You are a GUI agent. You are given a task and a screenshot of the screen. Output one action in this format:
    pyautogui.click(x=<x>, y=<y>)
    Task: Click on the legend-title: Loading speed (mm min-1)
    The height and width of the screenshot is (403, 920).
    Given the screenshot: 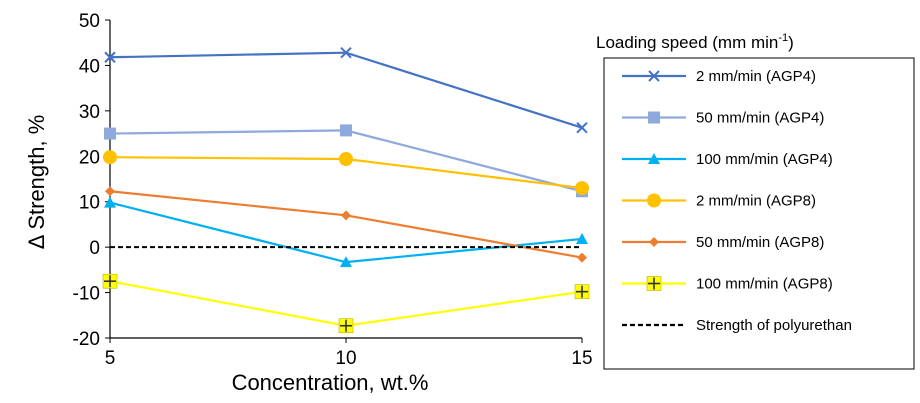 What is the action you would take?
    pyautogui.click(x=695, y=42)
    